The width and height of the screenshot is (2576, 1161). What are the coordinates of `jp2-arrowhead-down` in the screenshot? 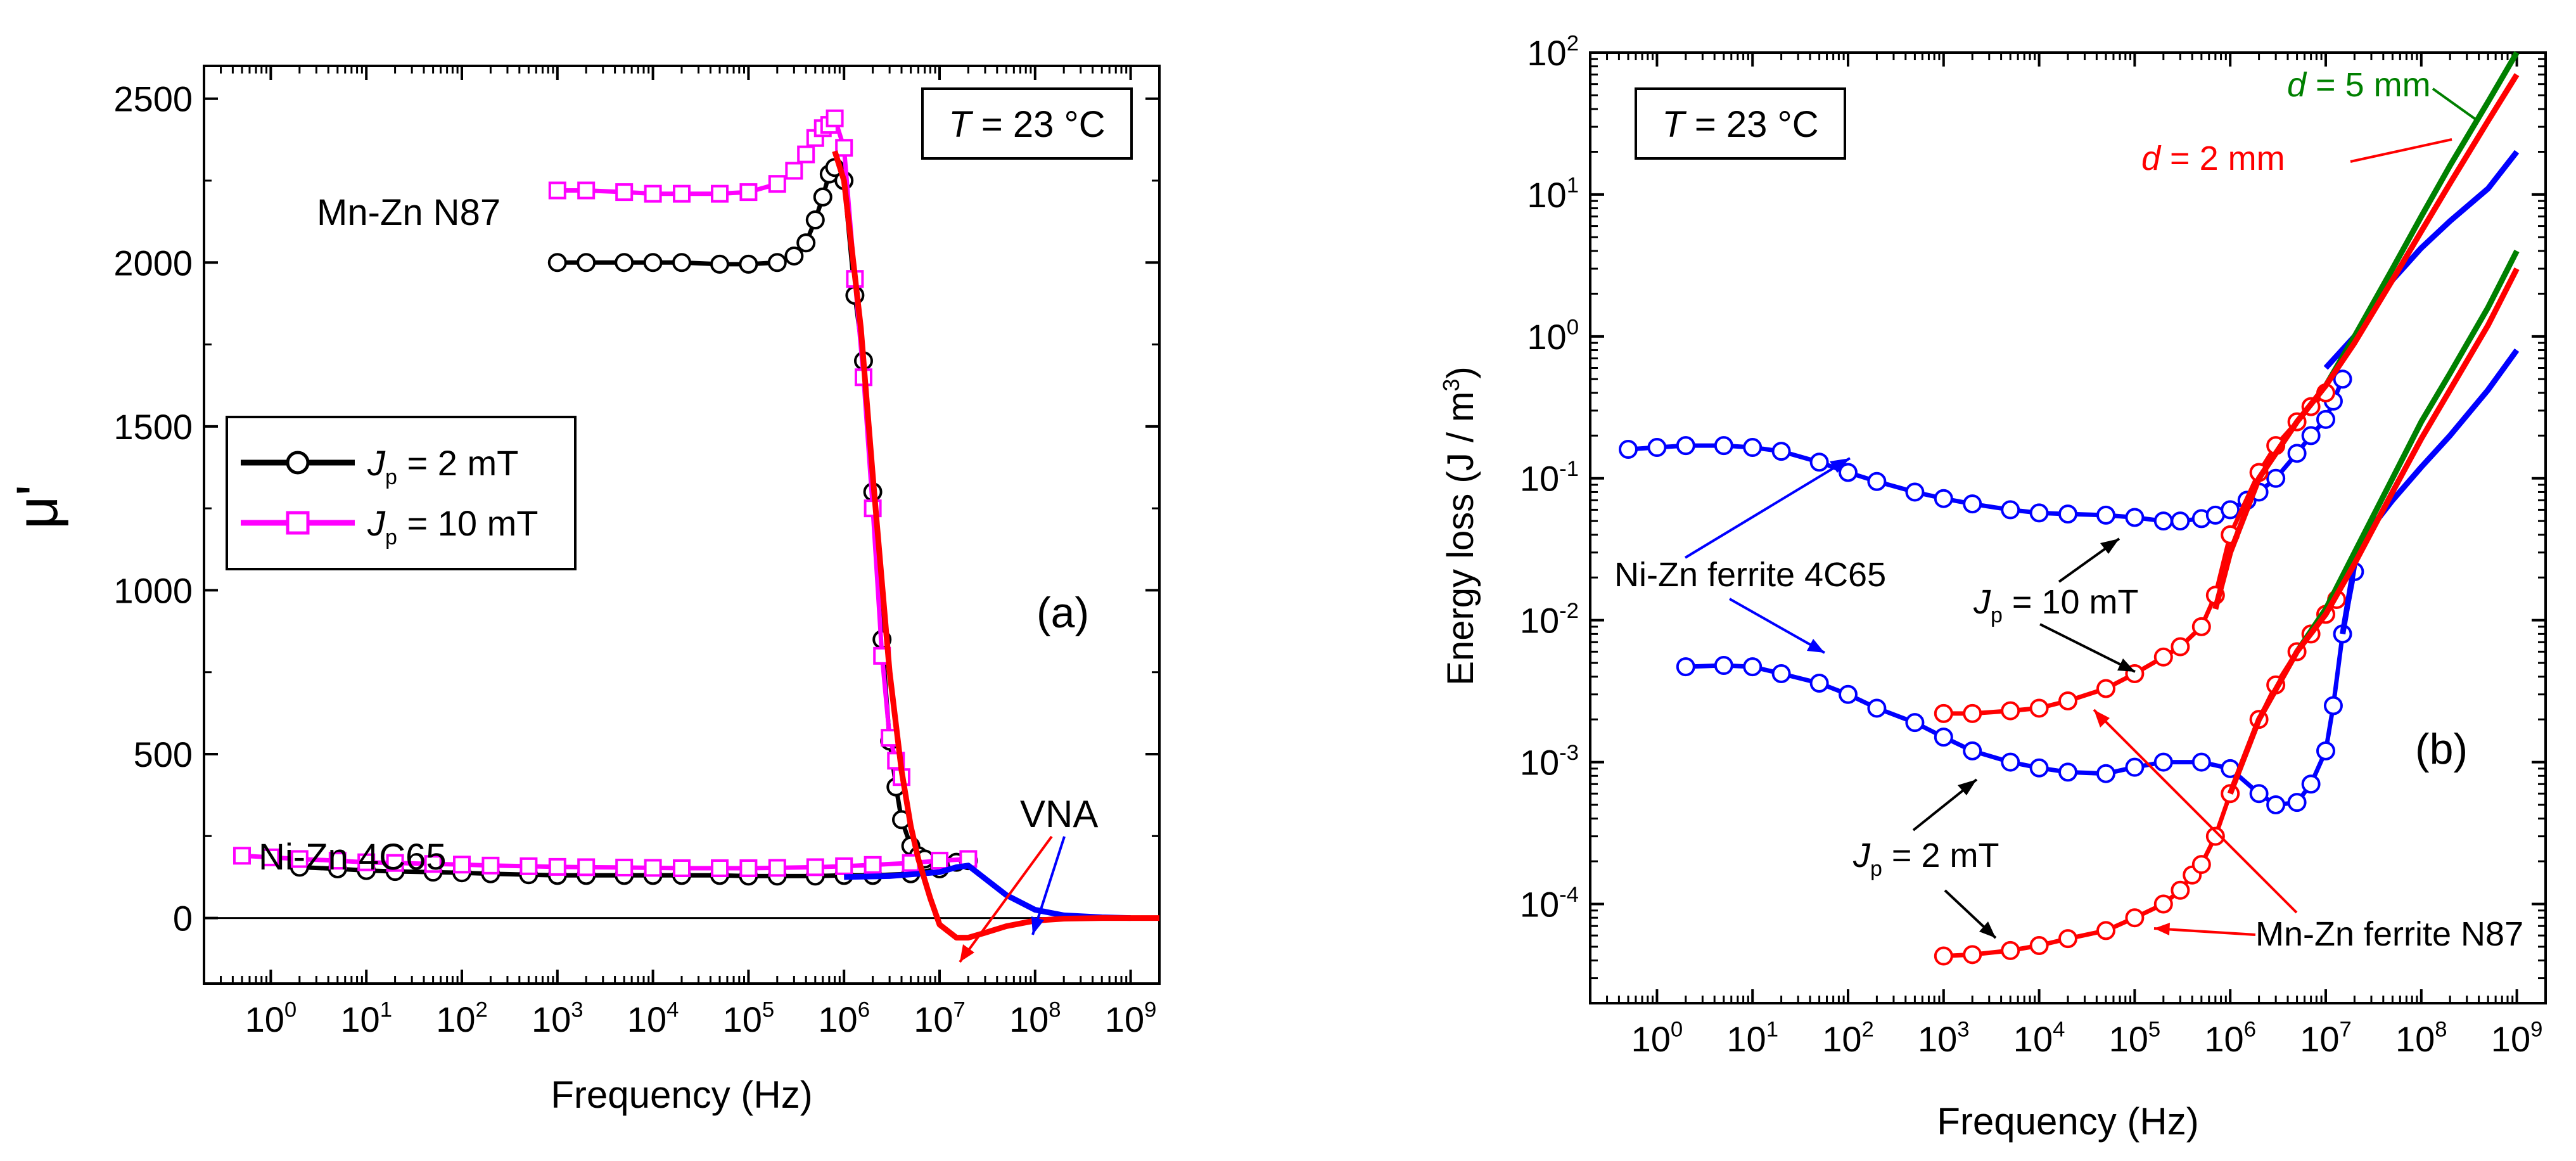 It's located at (1987, 929).